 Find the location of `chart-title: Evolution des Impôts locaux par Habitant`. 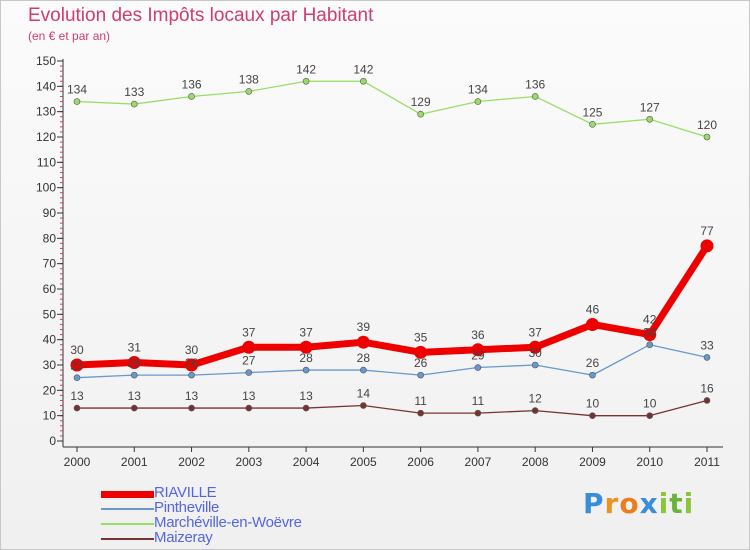

chart-title: Evolution des Impôts locaux par Habitant is located at coordinates (201, 15).